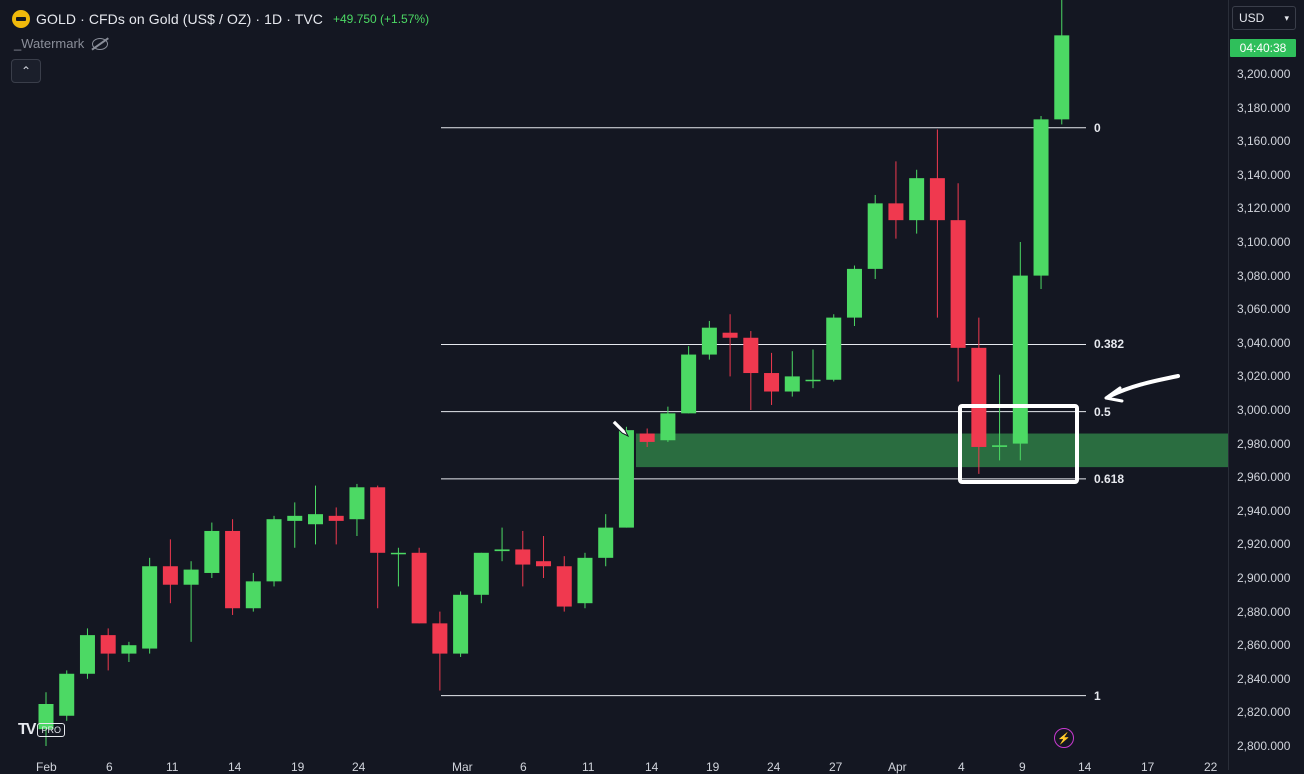  Describe the element at coordinates (1097, 695) in the screenshot. I see `fib-label-1: 1` at that location.